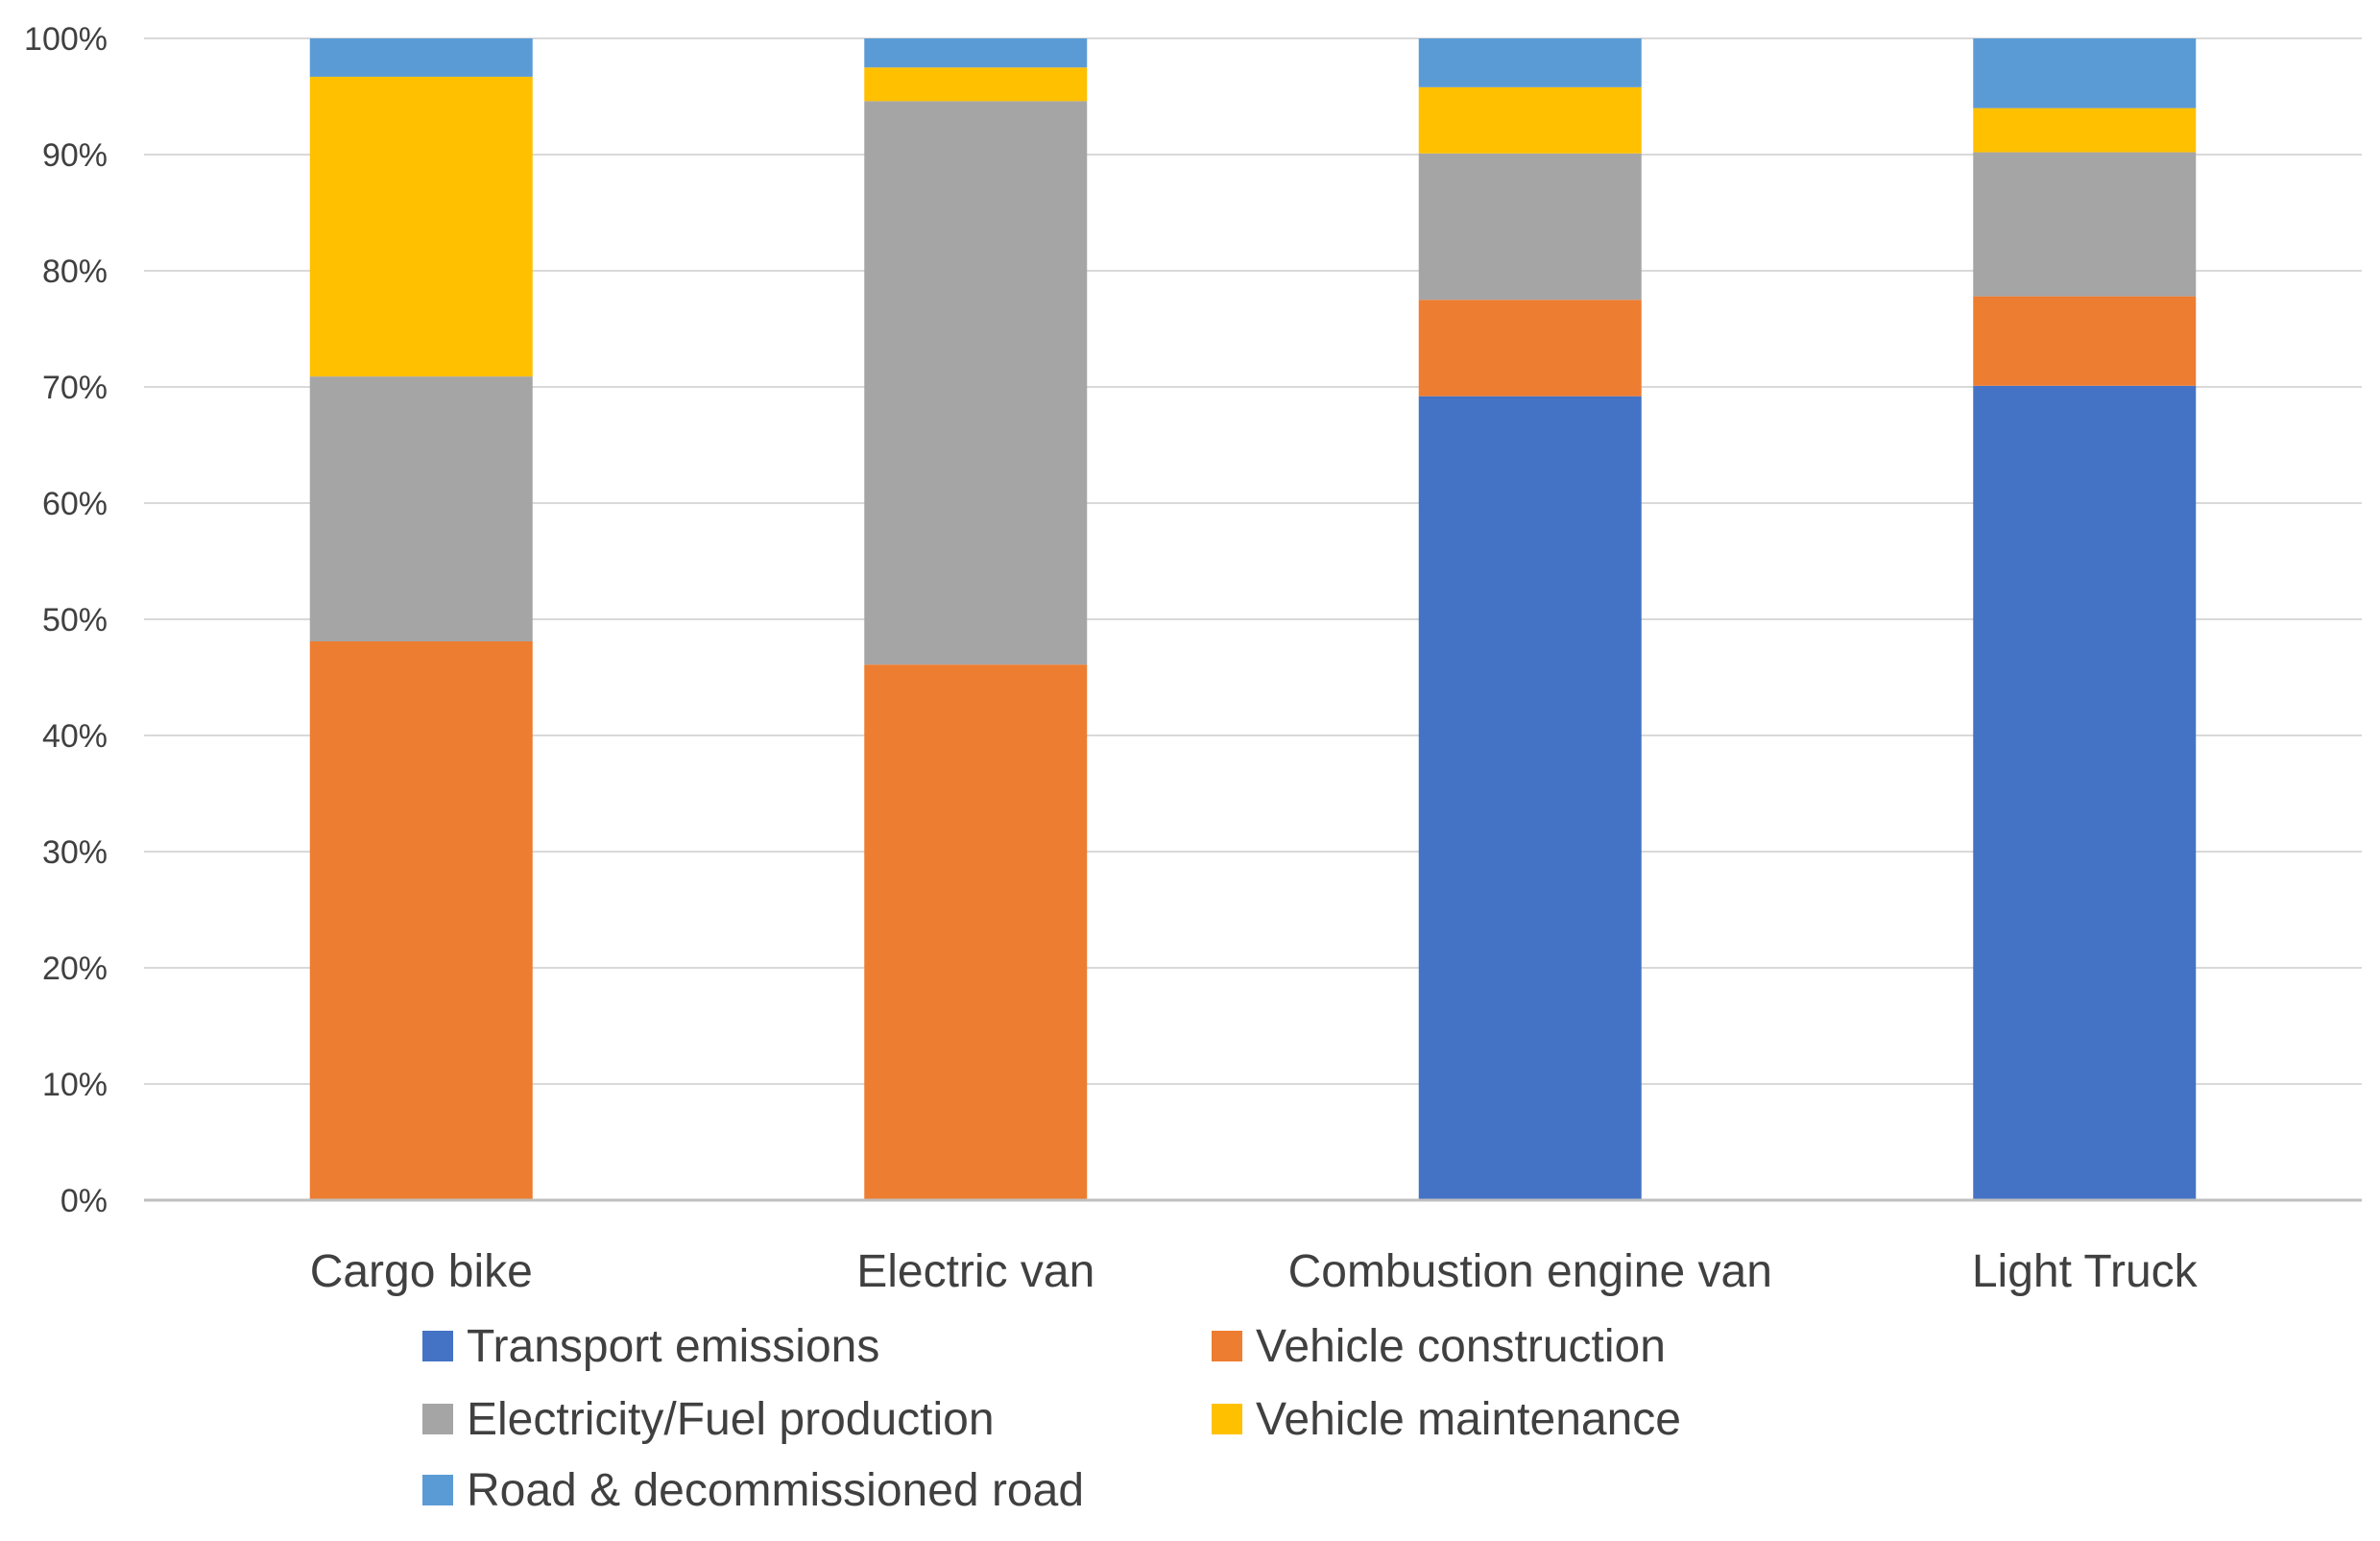 This screenshot has height=1541, width=2380. I want to click on y-tick-label: 80%, so click(75, 271).